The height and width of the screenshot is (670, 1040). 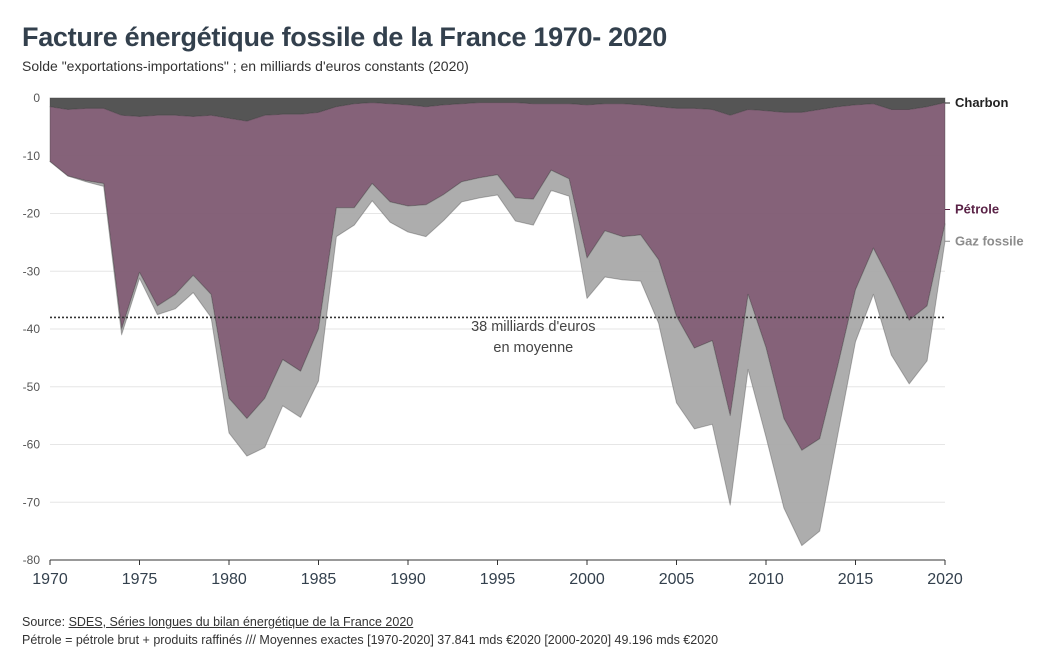 I want to click on y-tick-label: -40, so click(x=32, y=329).